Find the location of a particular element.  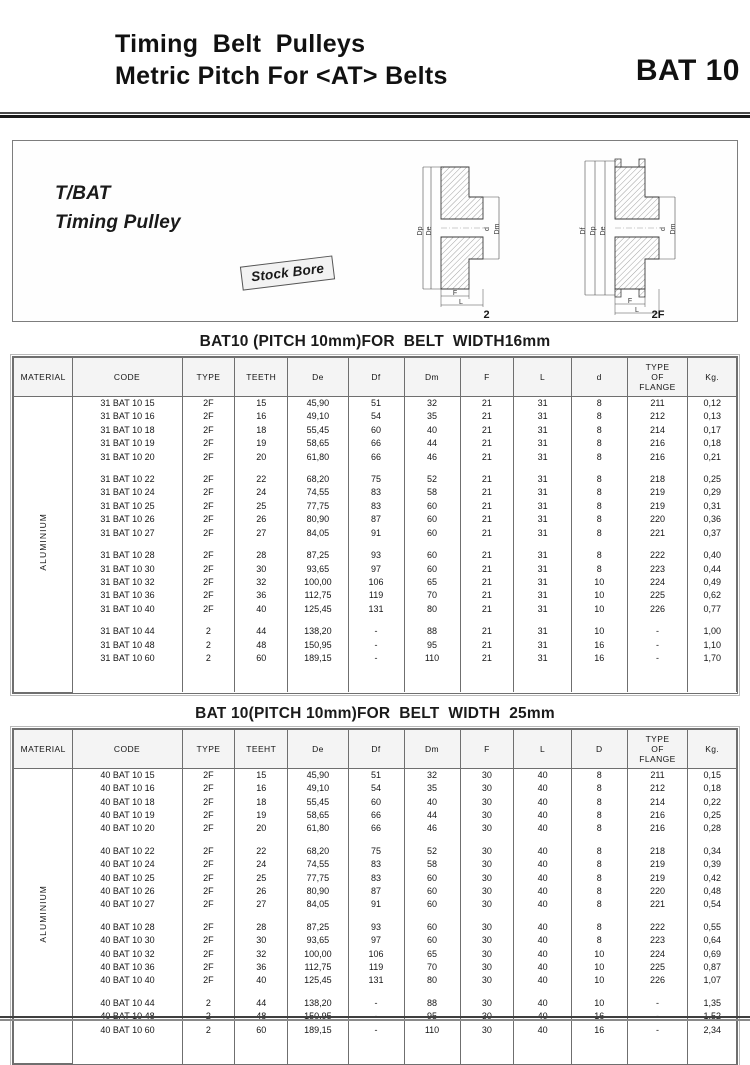

col-teeth: TEEHT is located at coordinates (261, 748).